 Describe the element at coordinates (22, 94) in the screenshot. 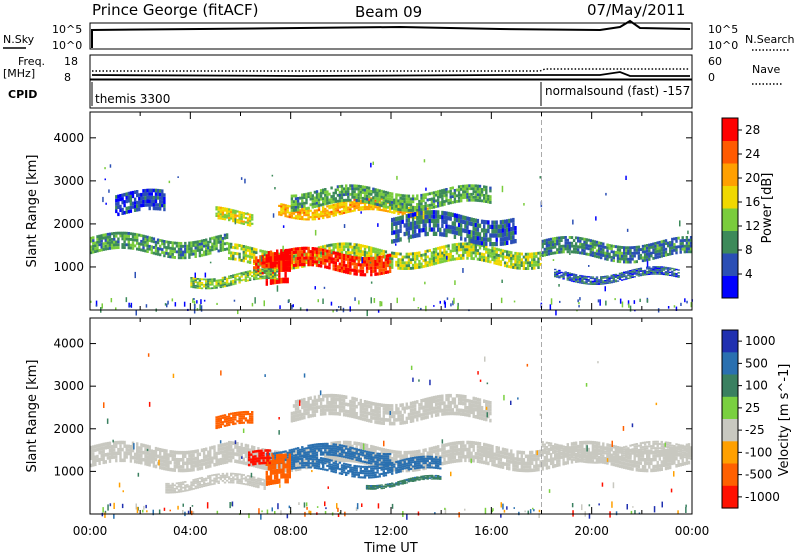

I see `cpid-label: CPID` at that location.